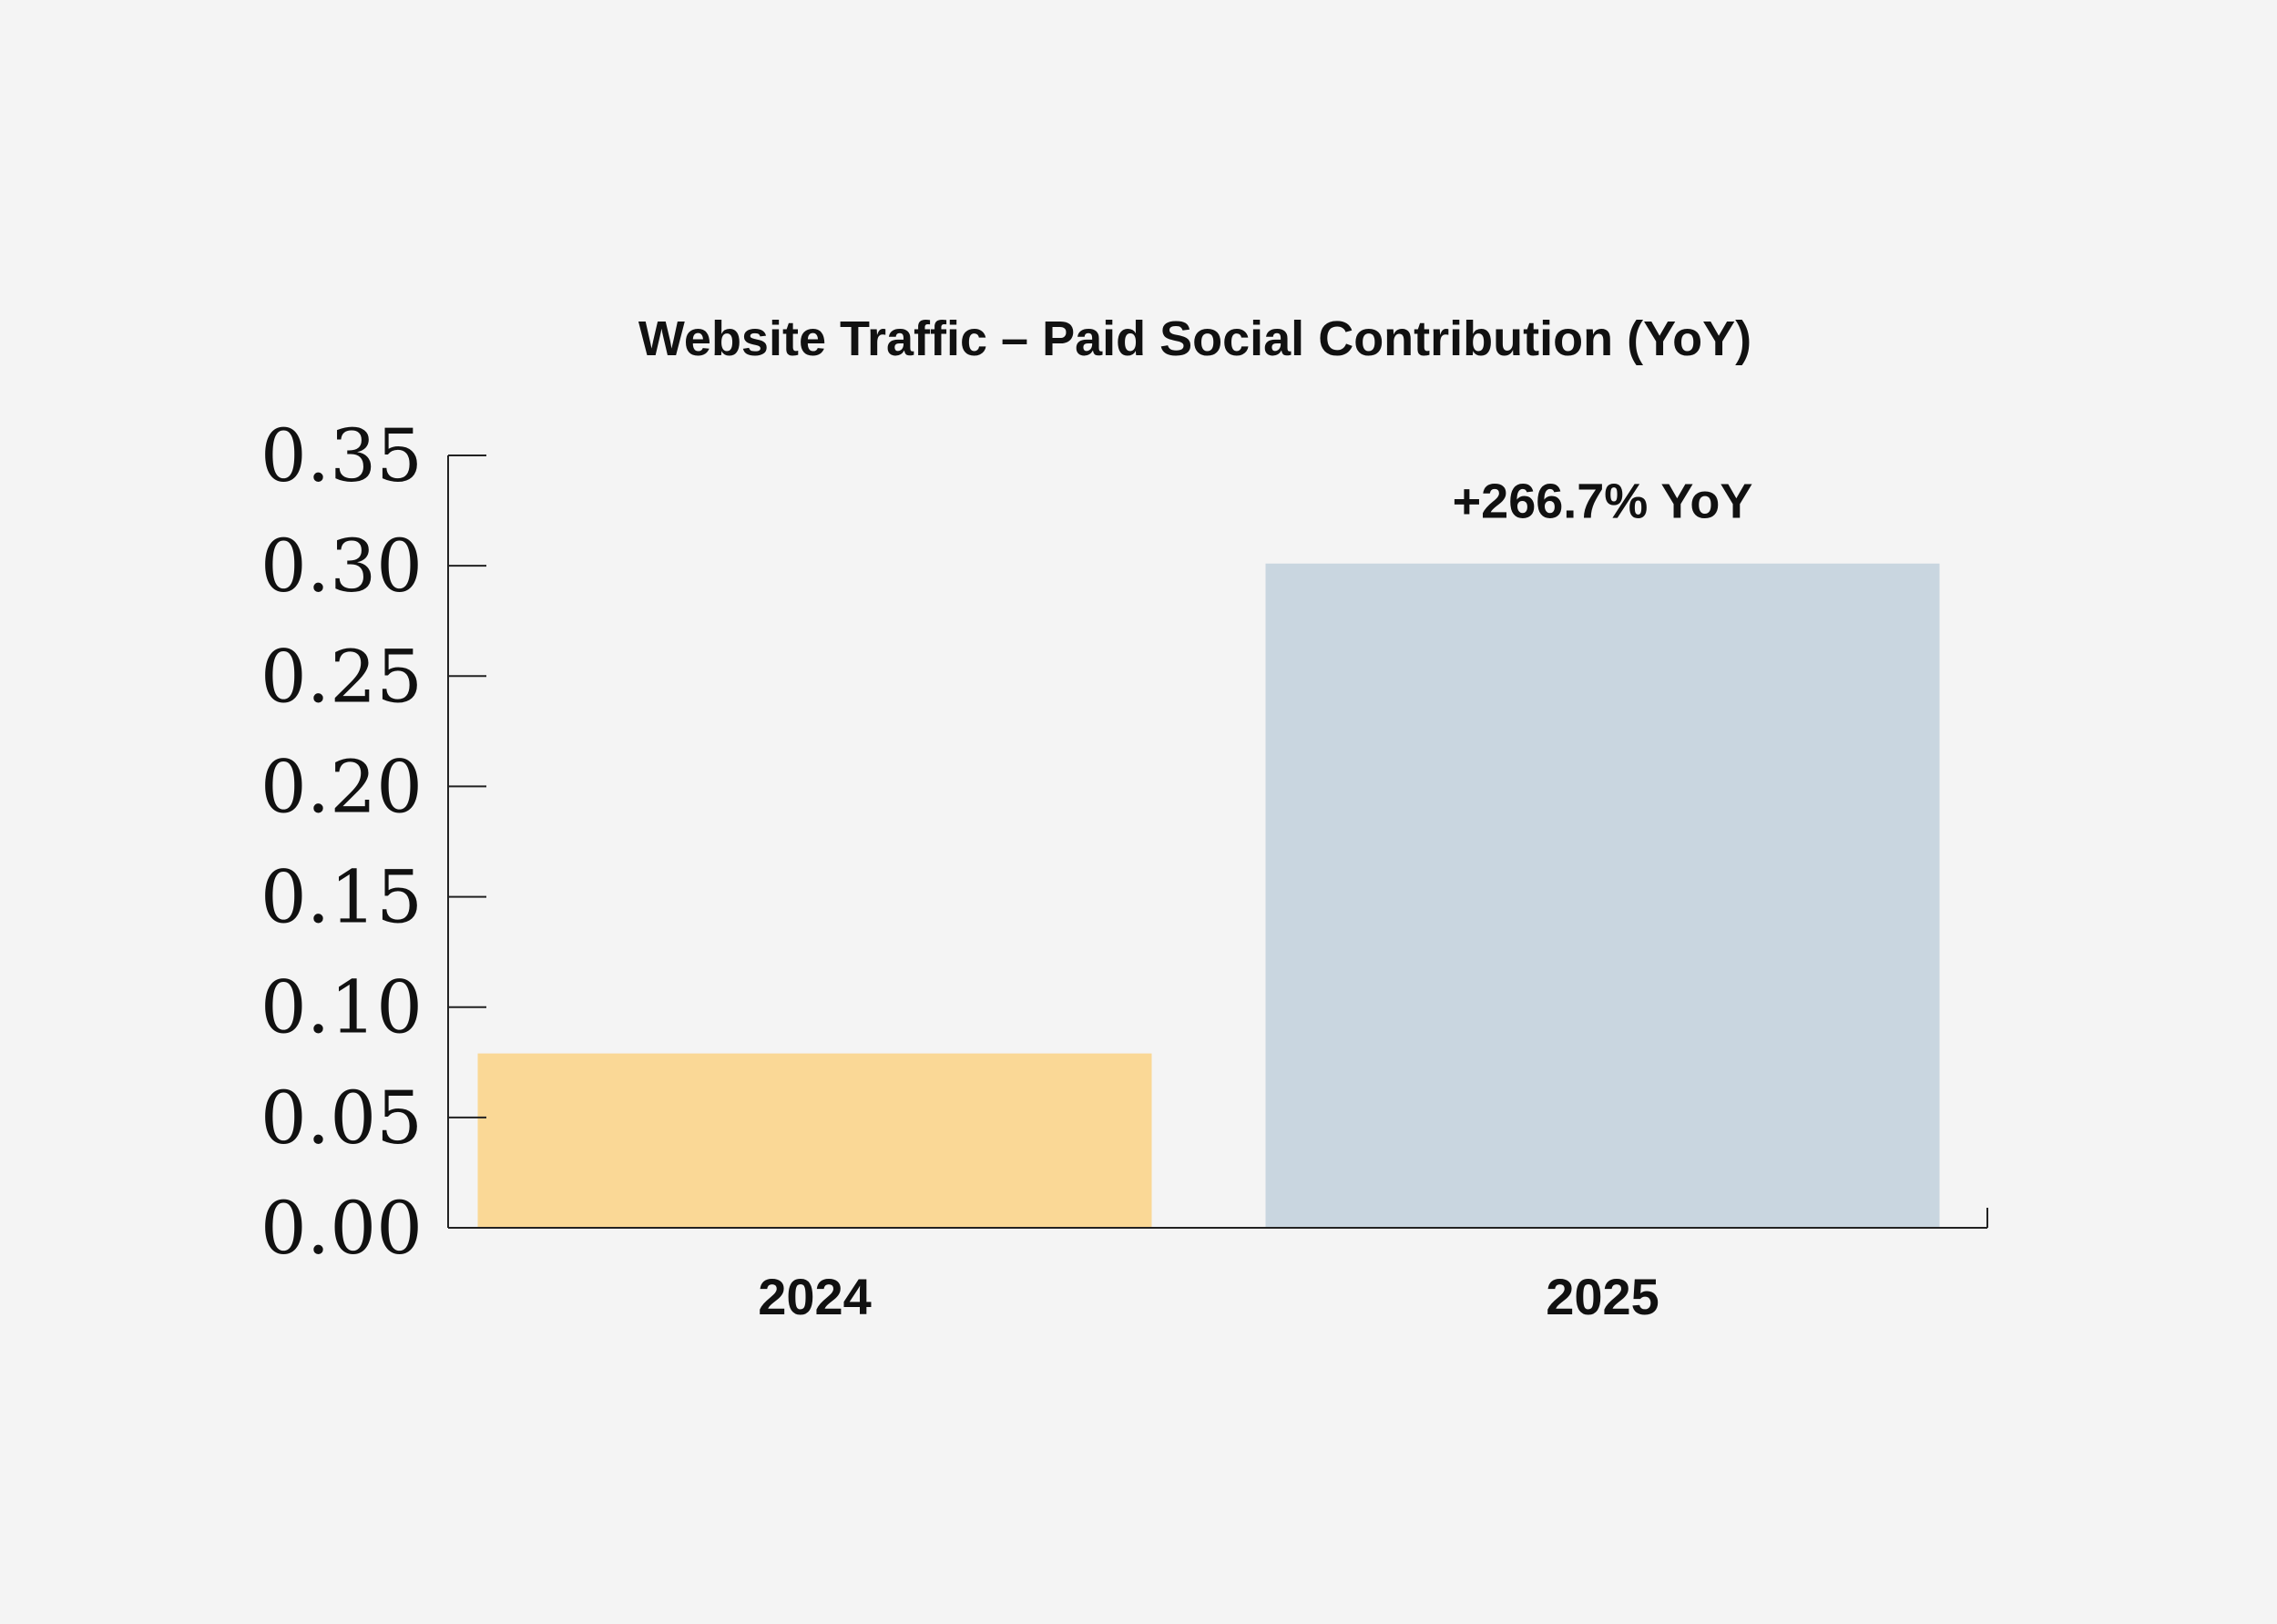 This screenshot has height=1624, width=2277. Describe the element at coordinates (815, 1297) in the screenshot. I see `x-tick-label: 2024` at that location.